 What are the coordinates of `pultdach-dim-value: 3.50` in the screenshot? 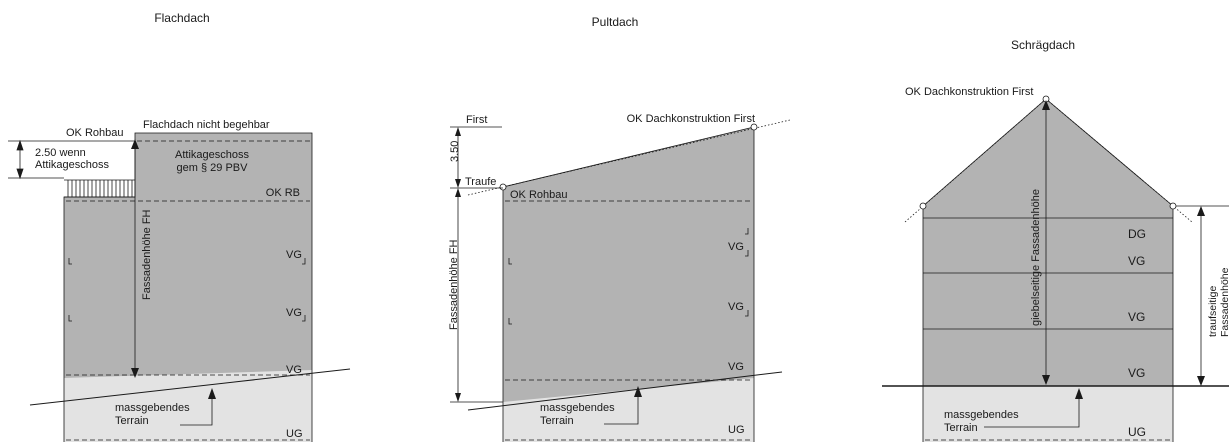 It's located at (455, 151).